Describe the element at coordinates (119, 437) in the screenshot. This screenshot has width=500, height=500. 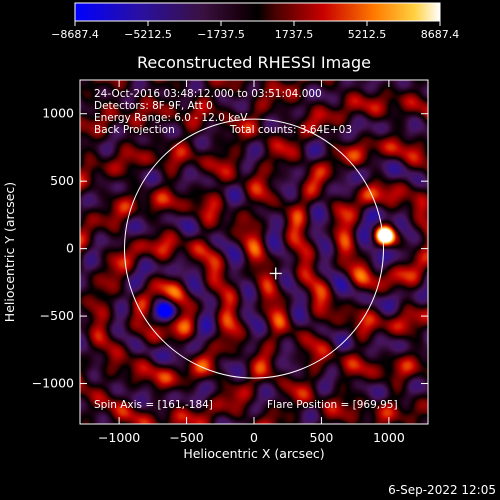
I see `x-tick-label: −1000` at that location.